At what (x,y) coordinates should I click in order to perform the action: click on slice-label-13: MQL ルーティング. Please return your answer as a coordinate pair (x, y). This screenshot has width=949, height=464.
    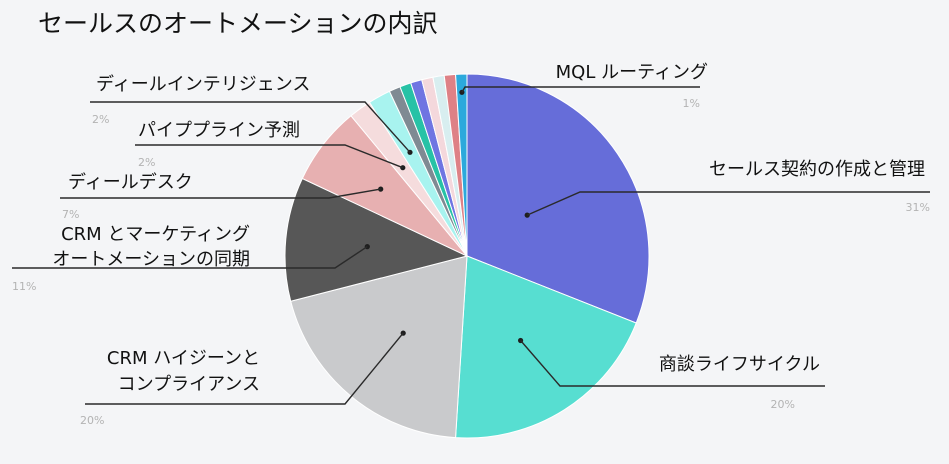
    Looking at the image, I should click on (632, 72).